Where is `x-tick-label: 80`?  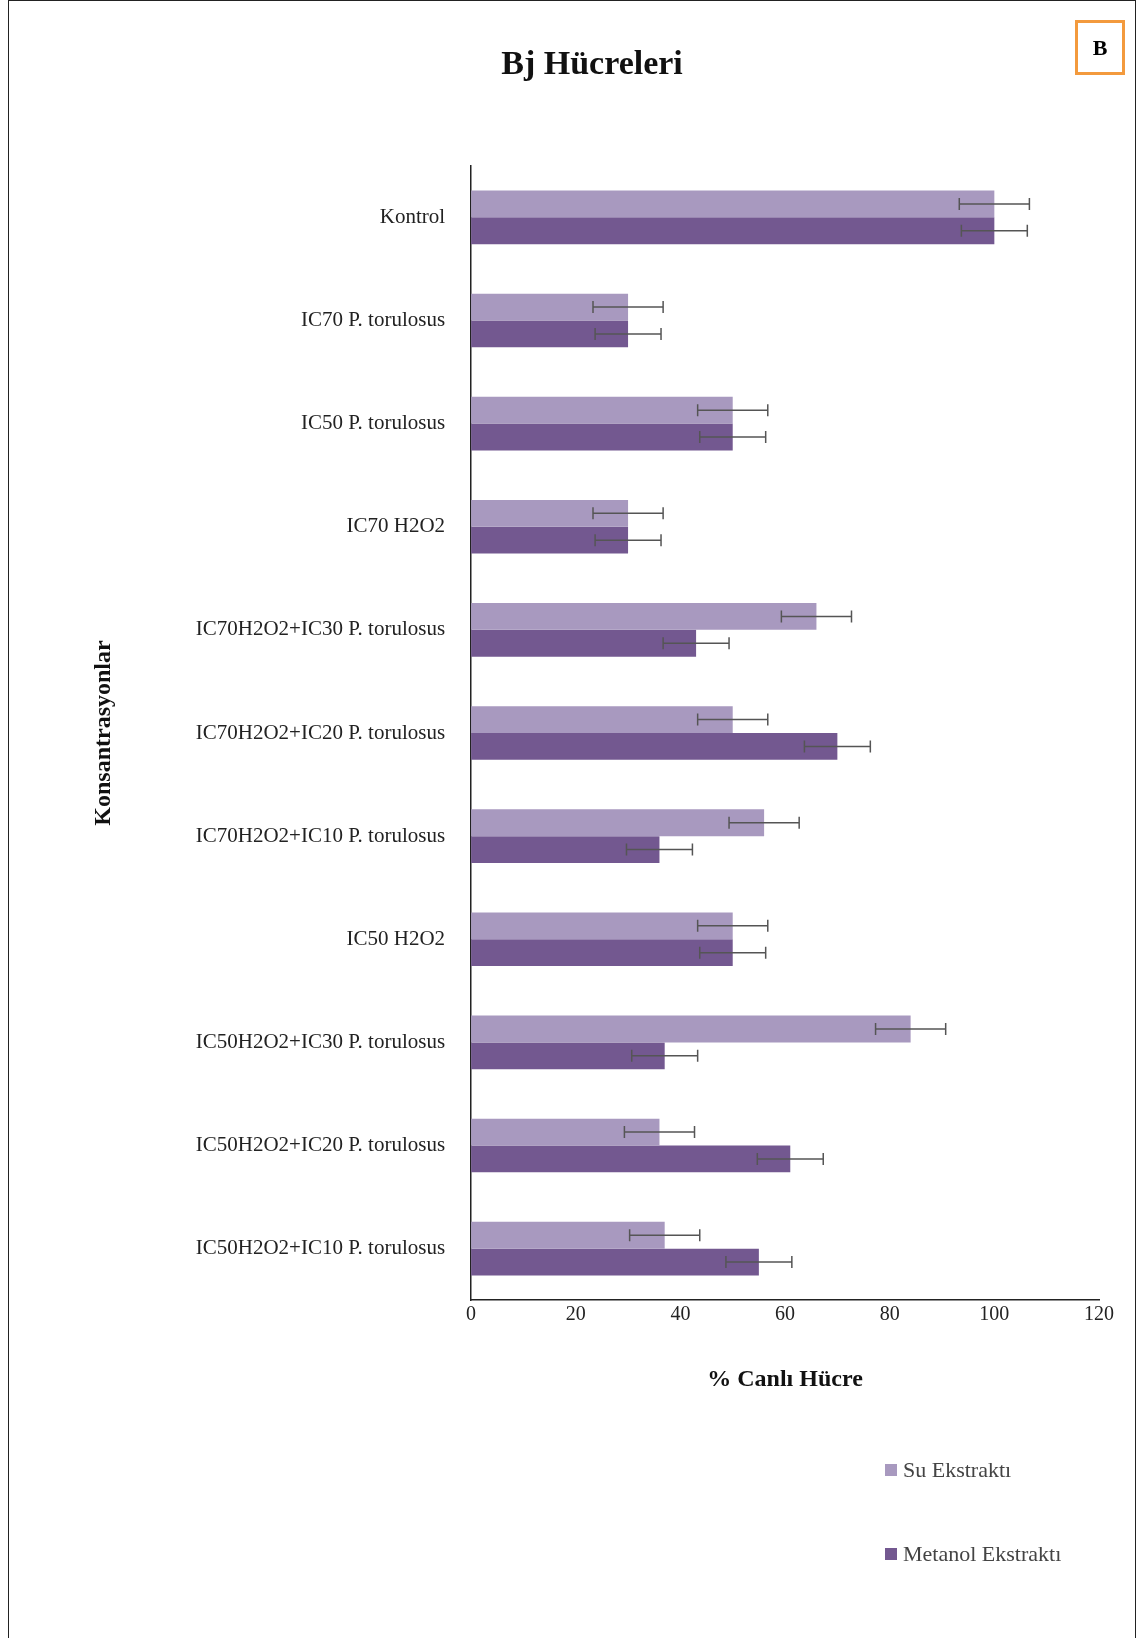 x-tick-label: 80 is located at coordinates (889, 1313).